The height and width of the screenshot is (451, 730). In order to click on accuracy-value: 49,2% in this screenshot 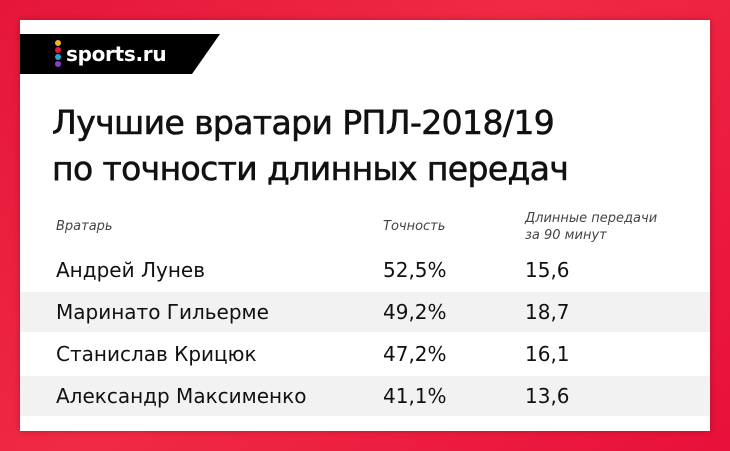, I will do `click(415, 312)`.